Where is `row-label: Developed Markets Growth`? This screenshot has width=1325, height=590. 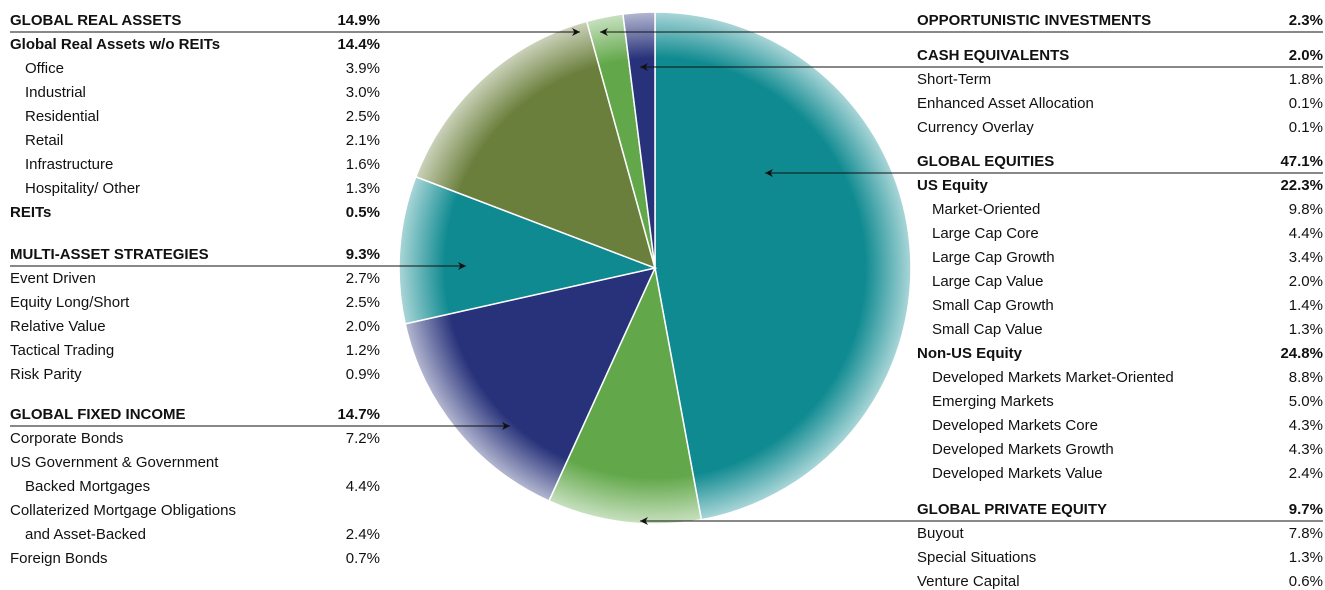
row-label: Developed Markets Growth is located at coordinates (1023, 449).